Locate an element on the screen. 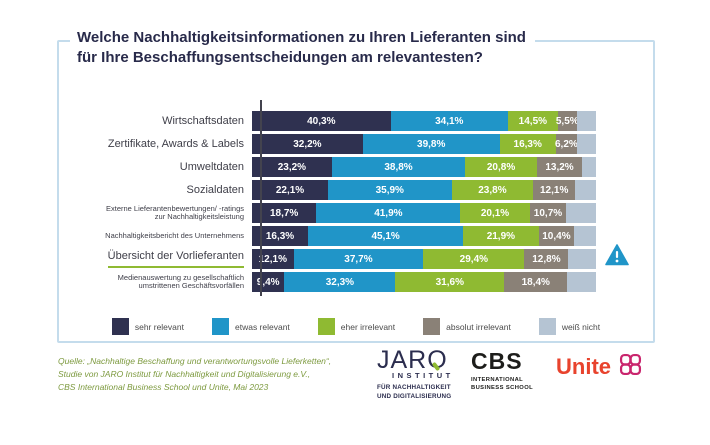  legend-item-eher-irrelevant: eher irrelevant is located at coordinates (356, 326).